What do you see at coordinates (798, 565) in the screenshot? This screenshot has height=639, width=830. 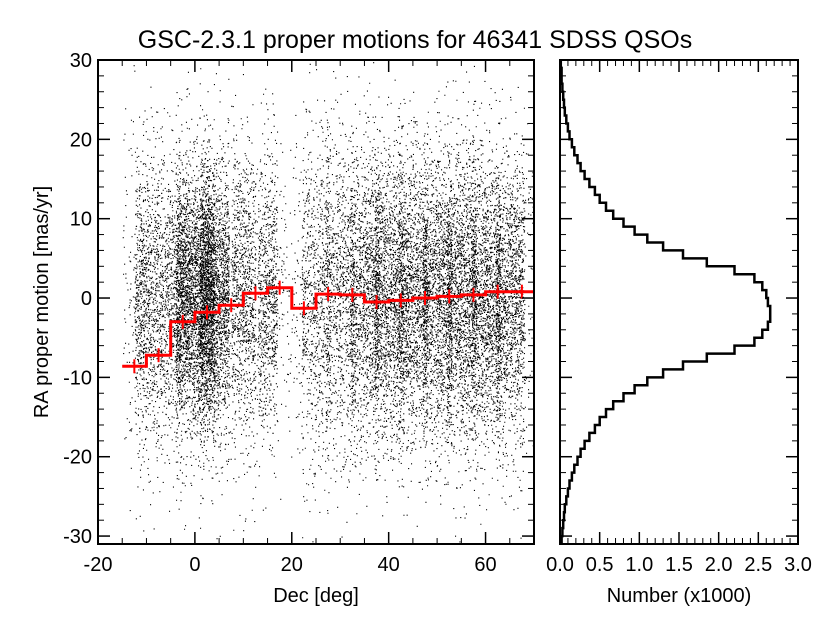 I see `hist-x-tick-label: 3.0` at bounding box center [798, 565].